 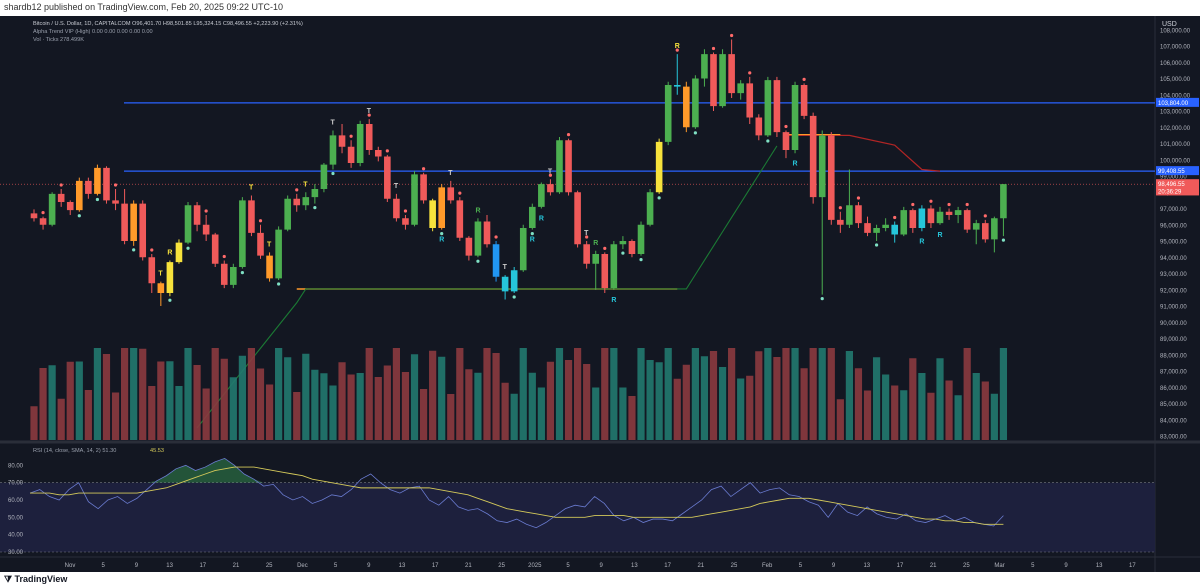 What do you see at coordinates (535, 566) in the screenshot?
I see `x-tick-label: 2025` at bounding box center [535, 566].